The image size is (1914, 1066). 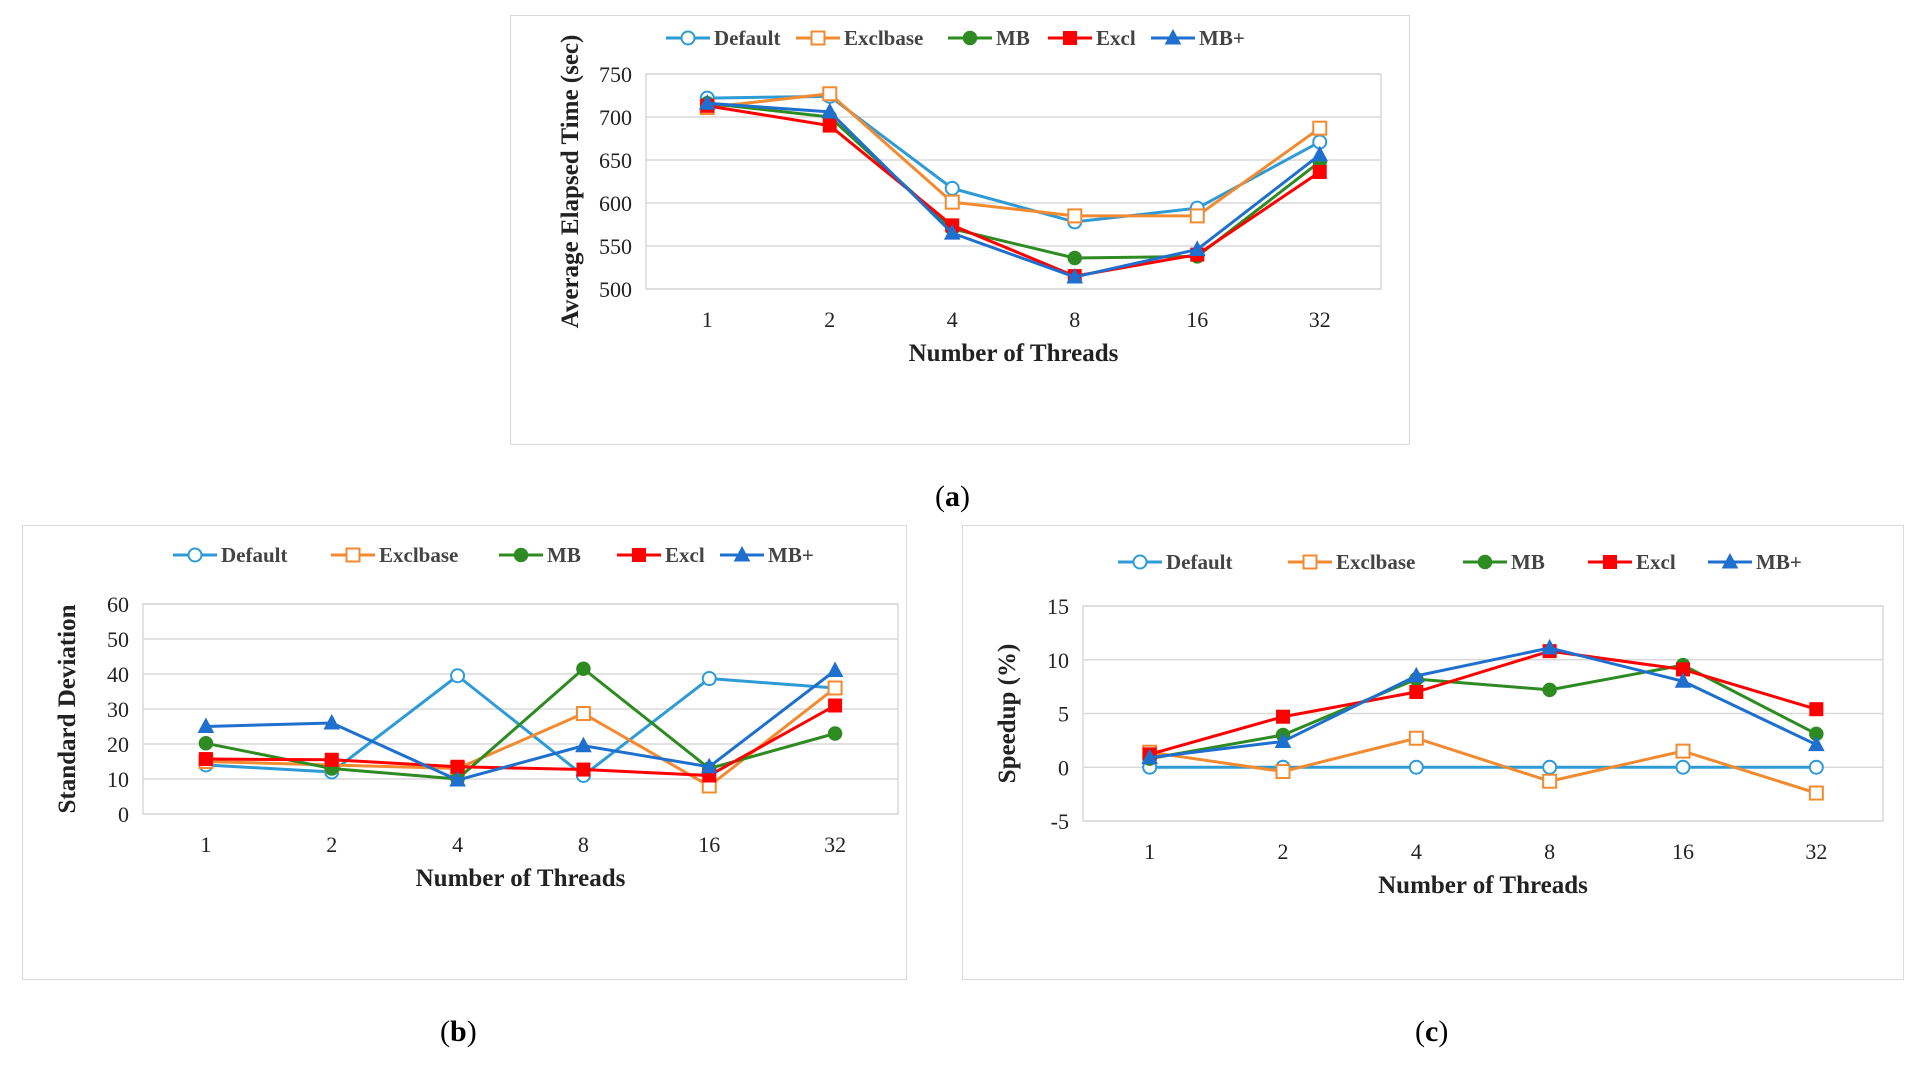 I want to click on a-y-tick-label: 650, so click(x=615, y=160).